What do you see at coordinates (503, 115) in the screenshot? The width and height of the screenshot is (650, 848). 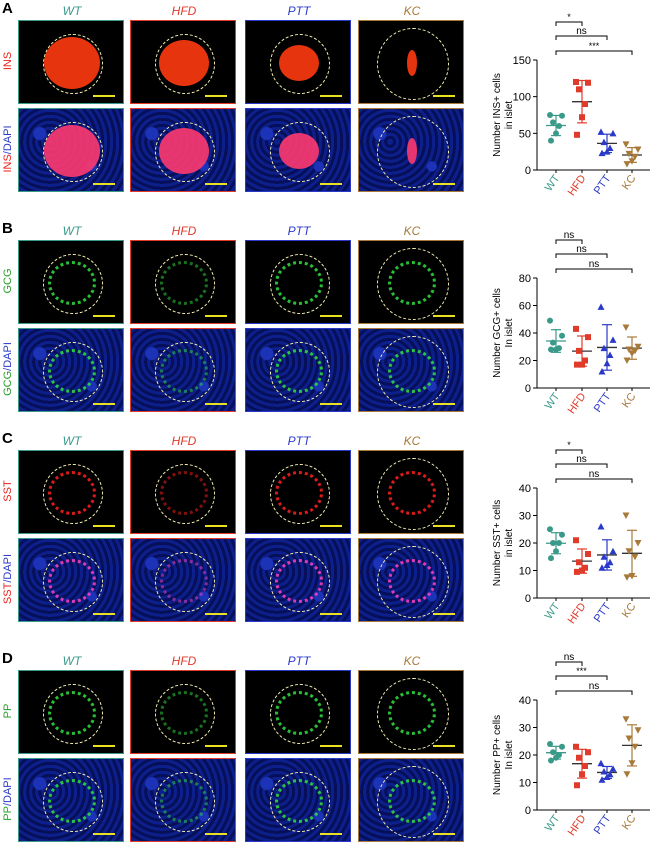 I see `y-axis-label: Number INS+ cellsin islet` at bounding box center [503, 115].